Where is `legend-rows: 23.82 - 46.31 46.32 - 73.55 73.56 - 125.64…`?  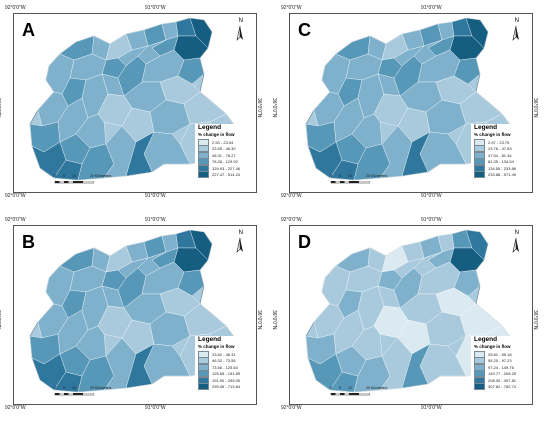 legend-rows: 23.82 - 46.31 46.32 - 73.55 73.56 - 125.64… is located at coordinates (224, 370).